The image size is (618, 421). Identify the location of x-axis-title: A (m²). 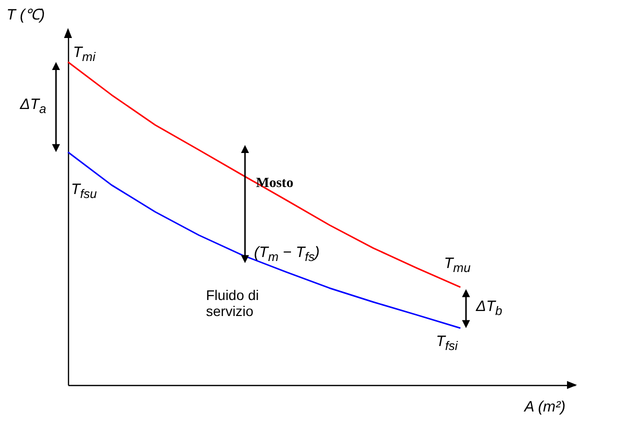
(544, 407).